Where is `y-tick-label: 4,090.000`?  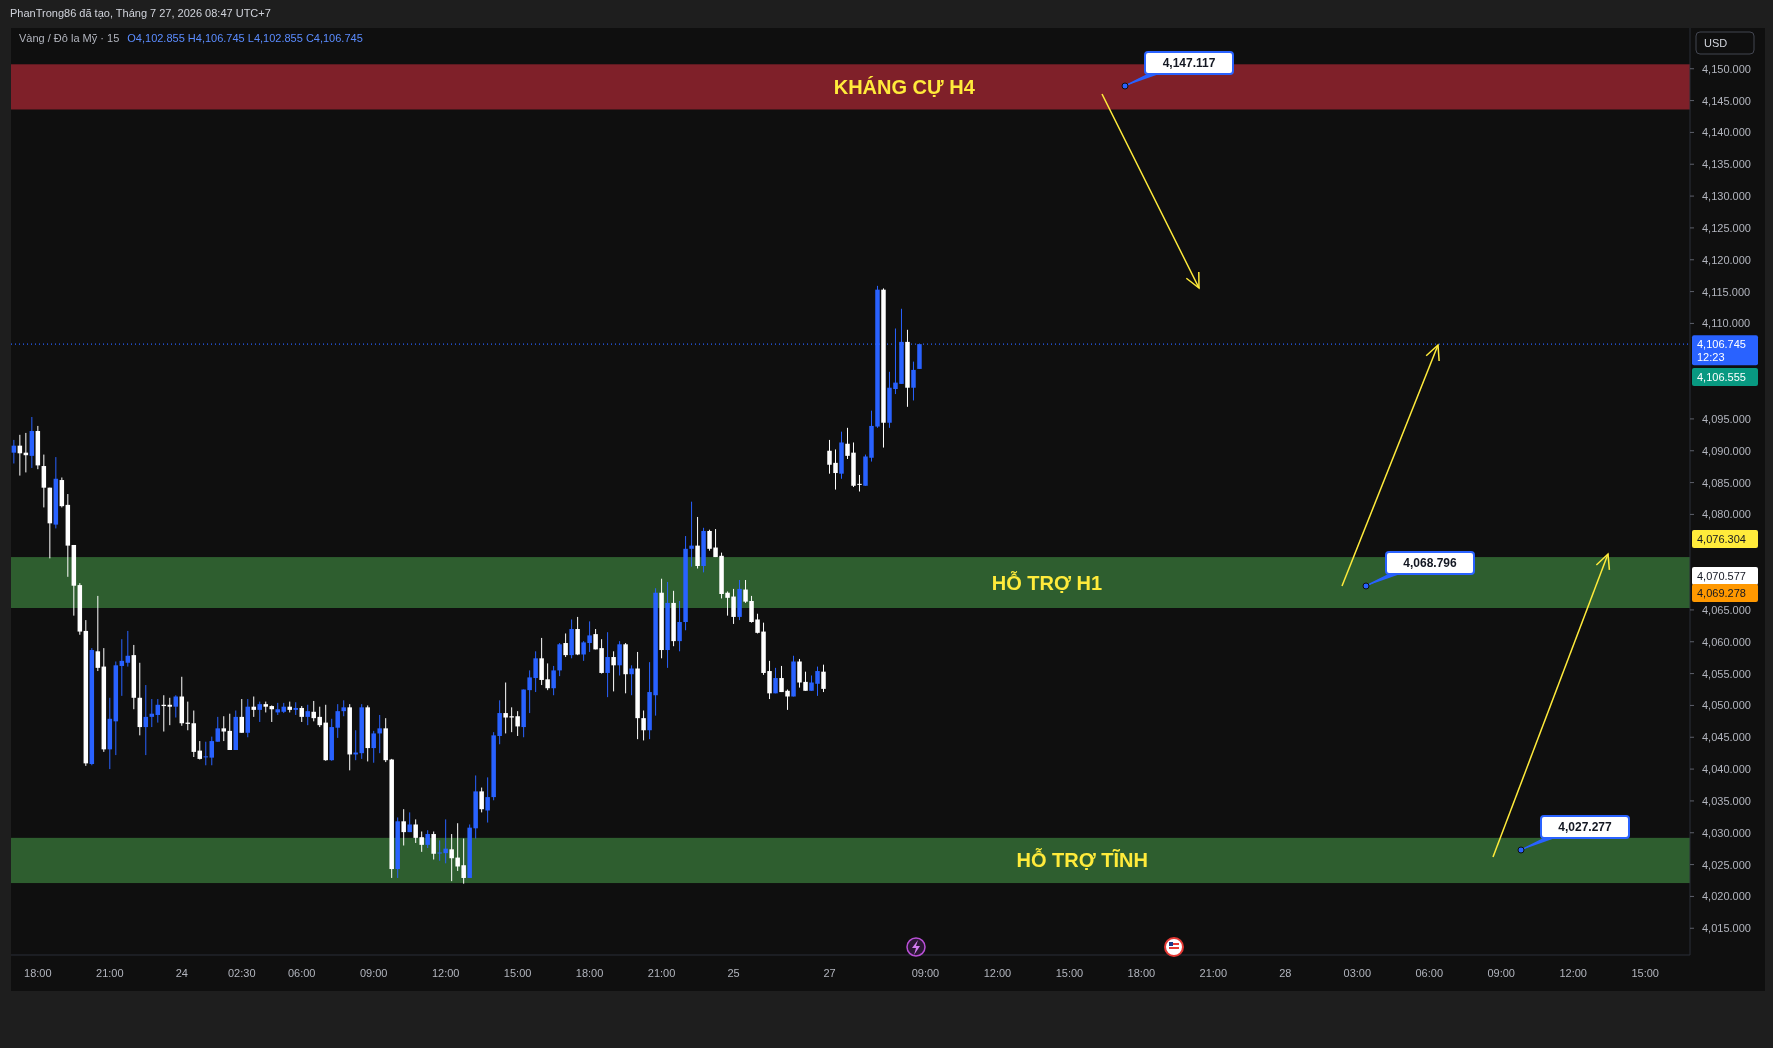
y-tick-label: 4,090.000 is located at coordinates (1726, 450).